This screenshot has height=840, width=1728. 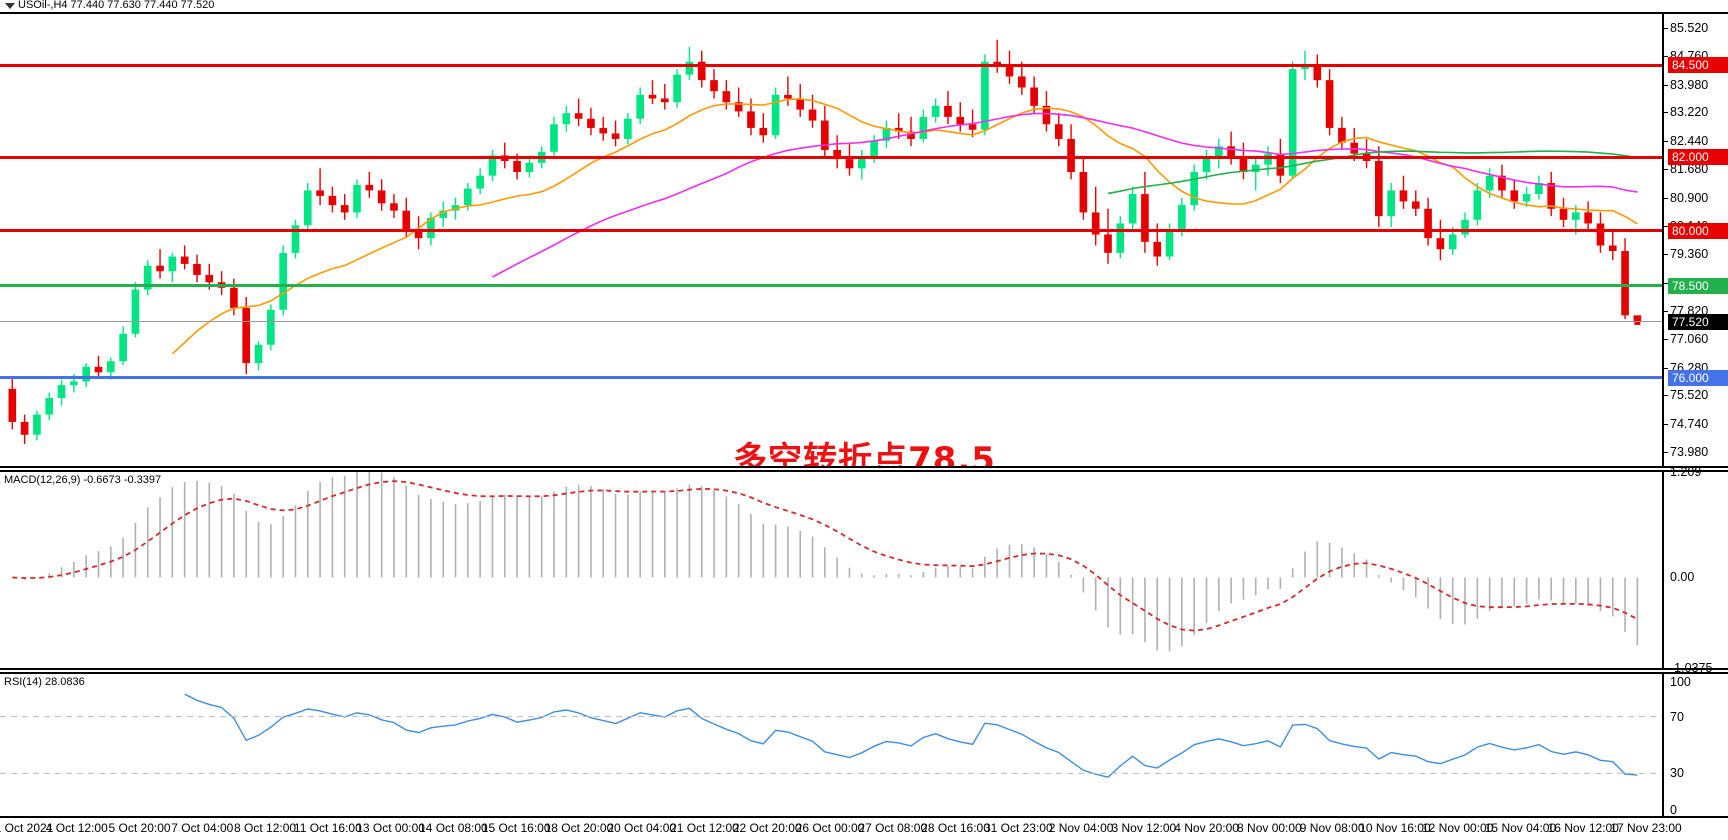 What do you see at coordinates (1689, 27) in the screenshot?
I see `price-tick-label: 85.520` at bounding box center [1689, 27].